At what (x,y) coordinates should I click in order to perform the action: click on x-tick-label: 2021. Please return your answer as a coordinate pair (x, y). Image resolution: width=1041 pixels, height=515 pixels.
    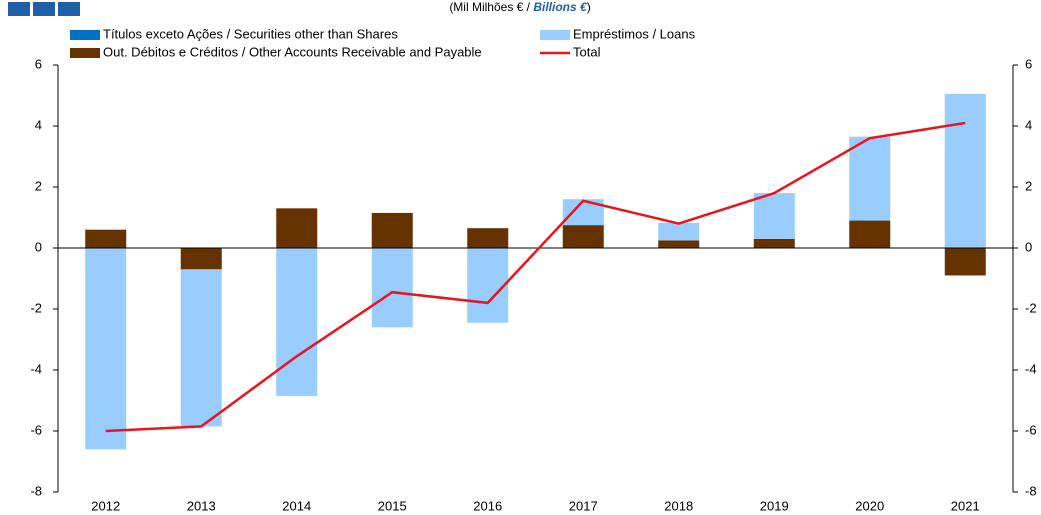
    Looking at the image, I should click on (965, 505).